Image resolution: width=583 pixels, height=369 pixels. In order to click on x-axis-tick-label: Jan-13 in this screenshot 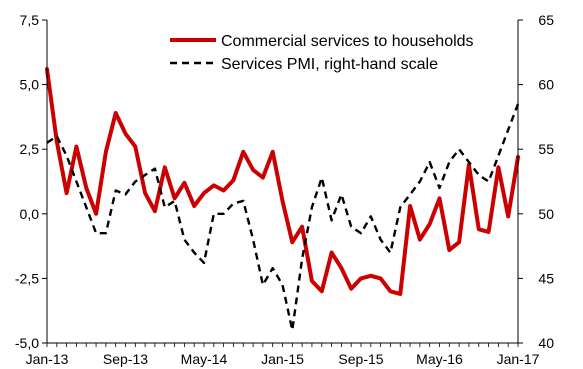, I will do `click(47, 359)`.